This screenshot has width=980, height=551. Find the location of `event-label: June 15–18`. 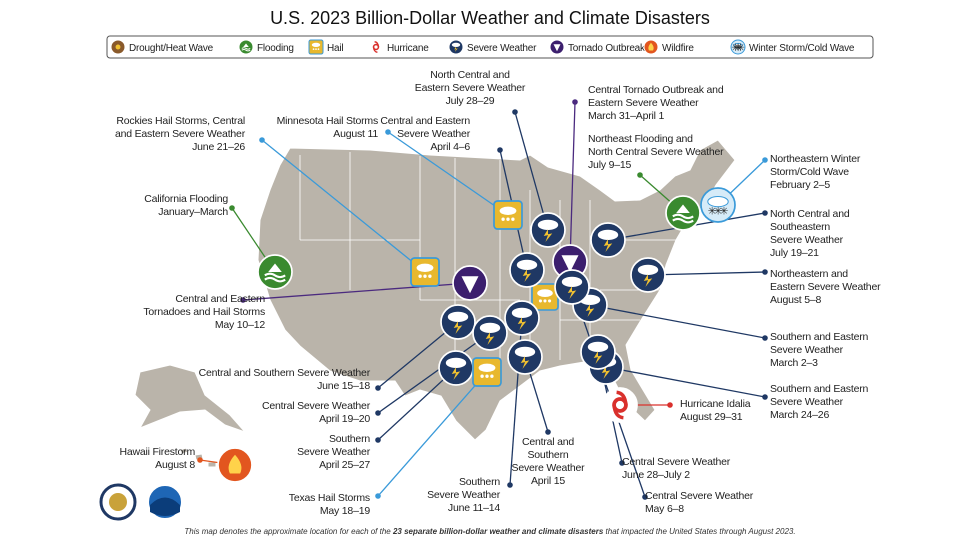

event-label: June 15–18 is located at coordinates (343, 386).